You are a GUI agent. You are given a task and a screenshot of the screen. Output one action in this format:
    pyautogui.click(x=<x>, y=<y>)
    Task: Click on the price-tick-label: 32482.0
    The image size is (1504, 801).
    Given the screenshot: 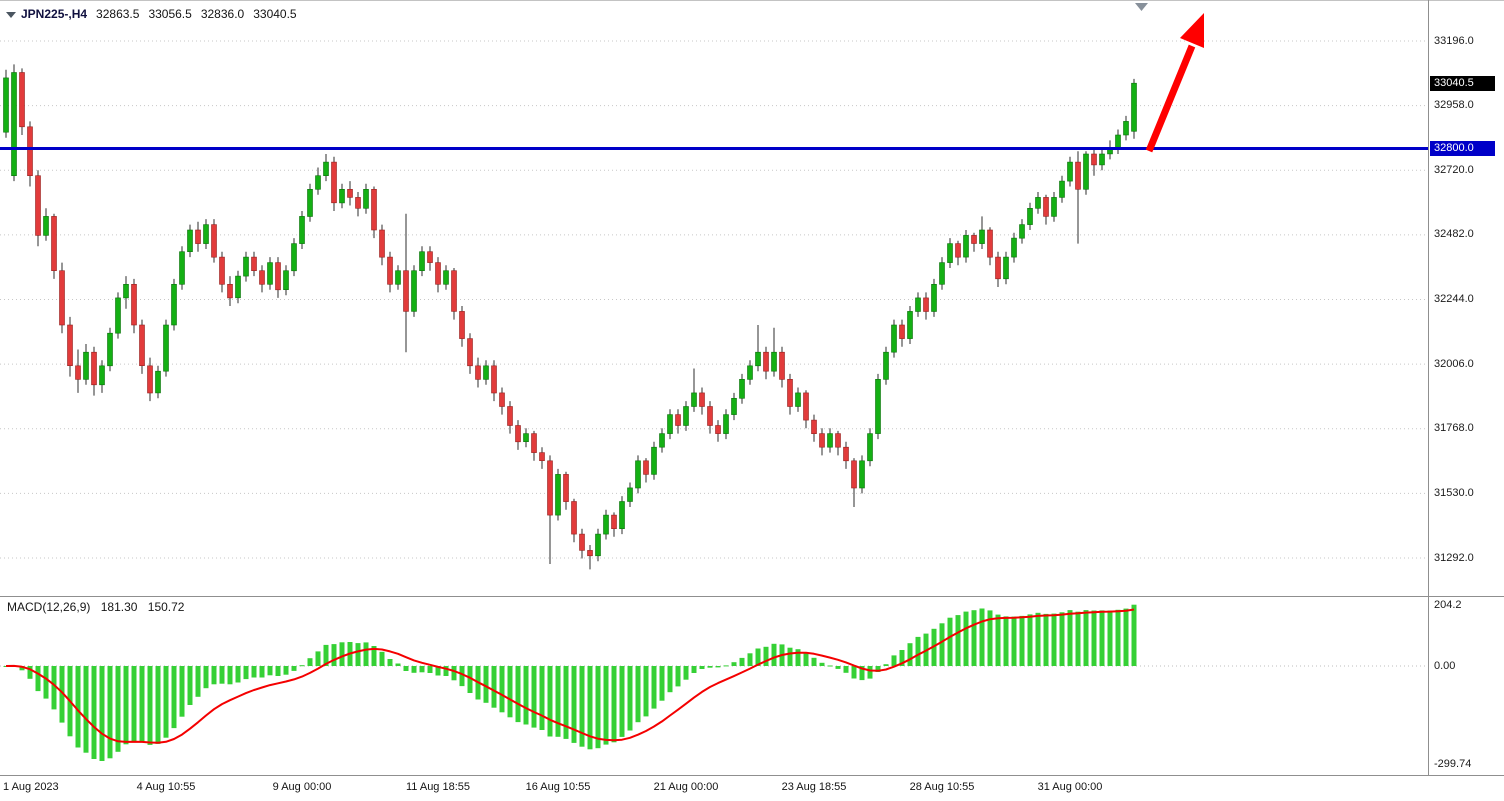 What is the action you would take?
    pyautogui.click(x=1454, y=234)
    